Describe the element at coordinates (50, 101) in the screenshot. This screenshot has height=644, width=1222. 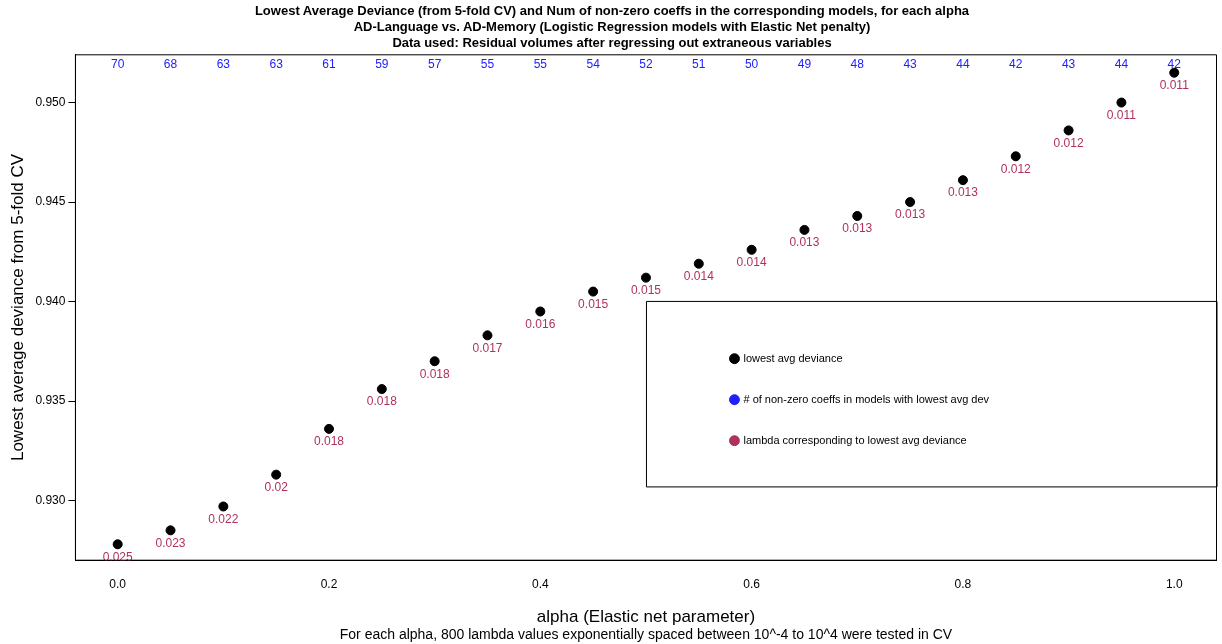
I see `y-tick-label: 0.950` at that location.